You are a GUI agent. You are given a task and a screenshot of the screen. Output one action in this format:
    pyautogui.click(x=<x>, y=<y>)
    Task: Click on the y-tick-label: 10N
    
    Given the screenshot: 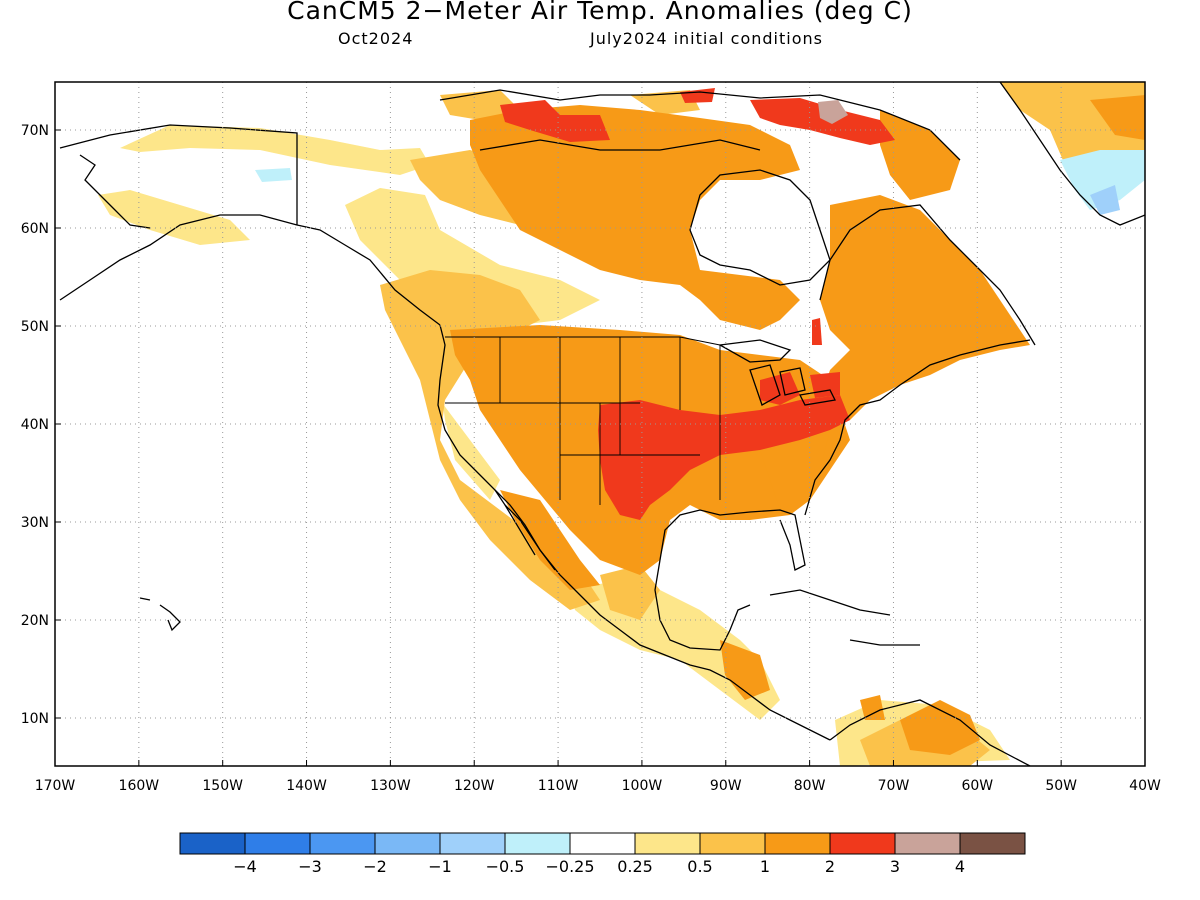 What is the action you would take?
    pyautogui.click(x=35, y=719)
    